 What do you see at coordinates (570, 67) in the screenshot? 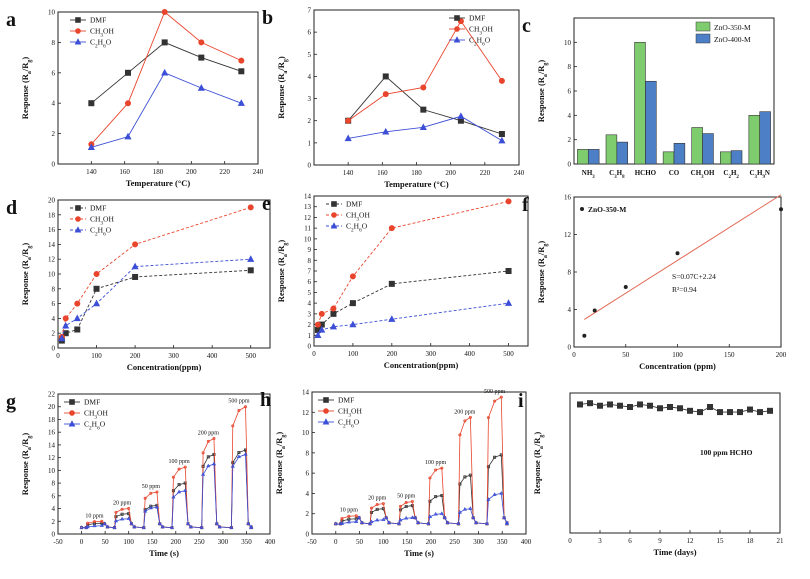
I see `y-tick-label: 8` at bounding box center [570, 67].